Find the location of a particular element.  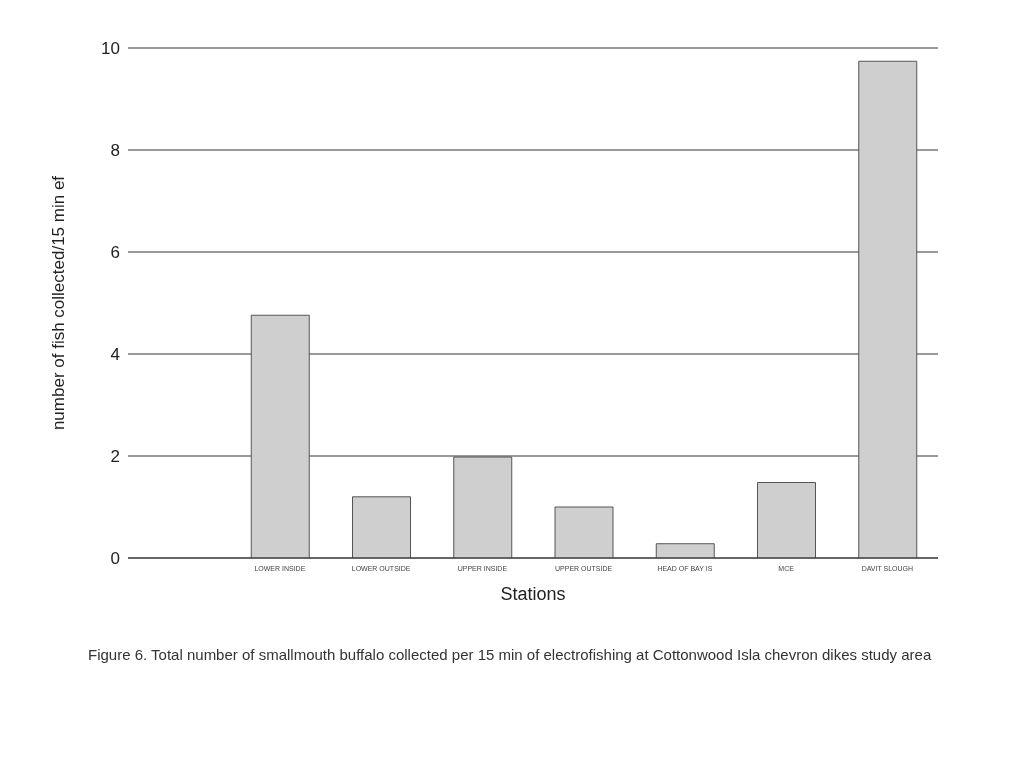

y-tick-label: 6 is located at coordinates (115, 253).